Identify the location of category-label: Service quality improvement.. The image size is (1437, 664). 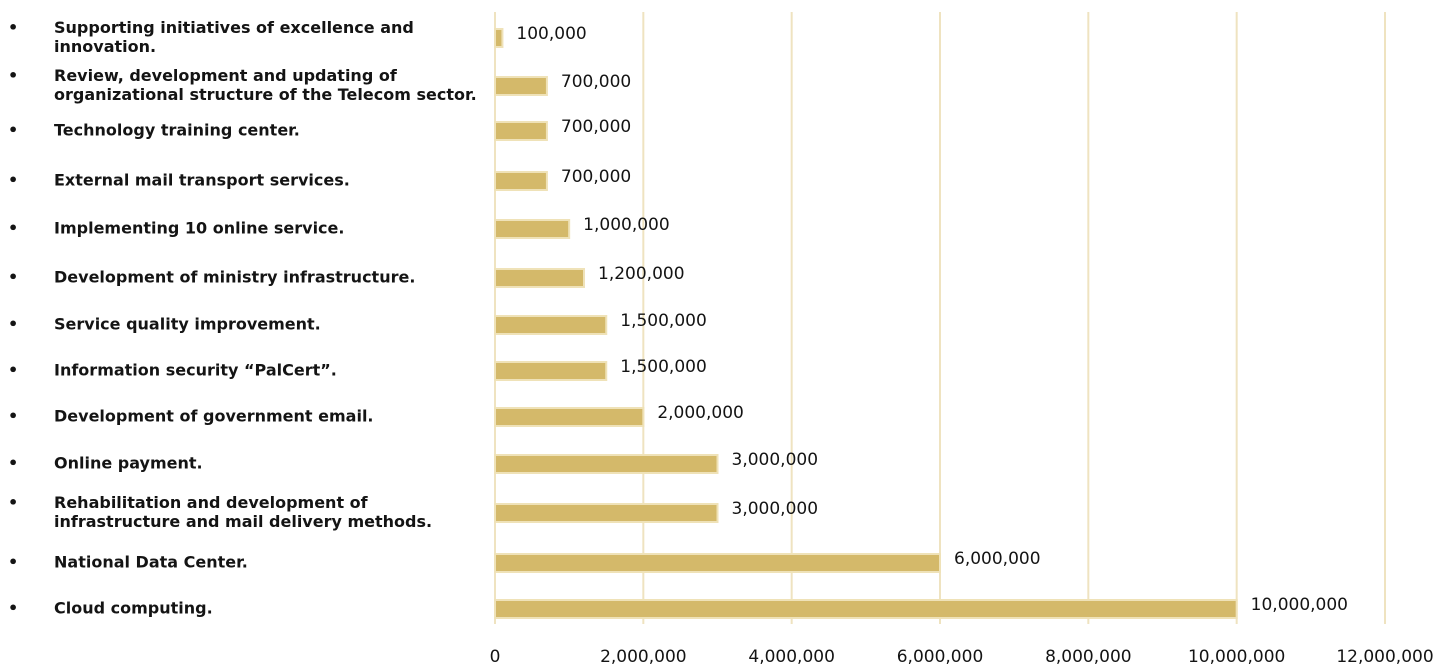
(187, 324).